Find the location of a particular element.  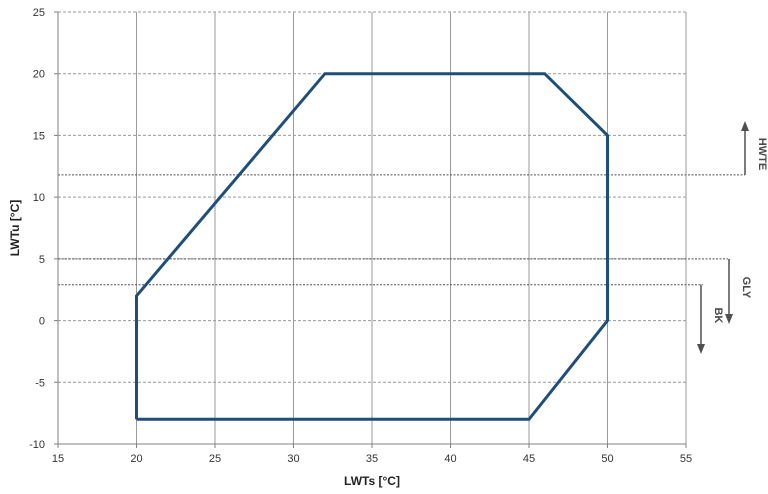

limit-arrowhead-hwte is located at coordinates (745, 126).